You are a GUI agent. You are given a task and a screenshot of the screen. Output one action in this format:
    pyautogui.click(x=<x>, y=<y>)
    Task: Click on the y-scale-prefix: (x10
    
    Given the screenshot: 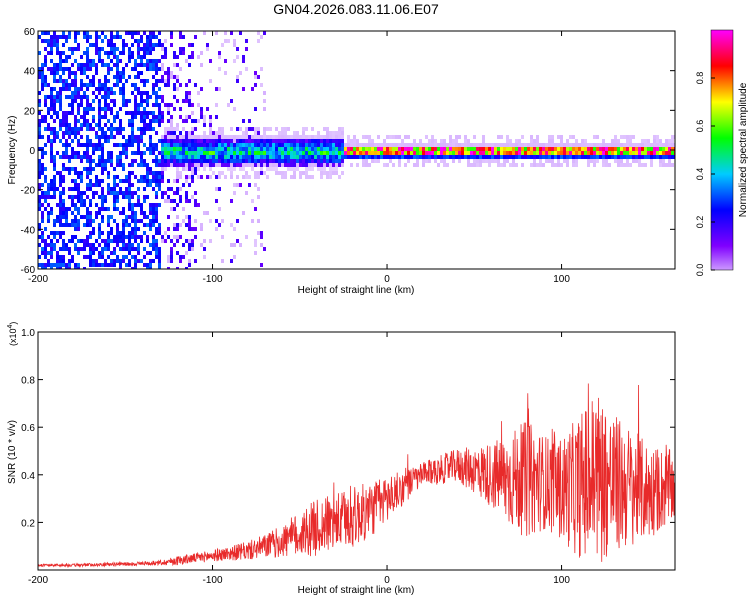 What is the action you would take?
    pyautogui.click(x=13, y=337)
    